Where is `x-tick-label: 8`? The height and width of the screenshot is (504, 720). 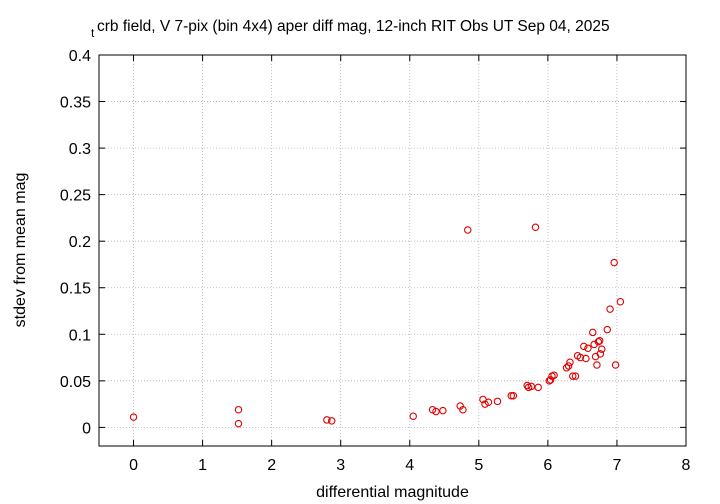
x-tick-label: 8 is located at coordinates (686, 465).